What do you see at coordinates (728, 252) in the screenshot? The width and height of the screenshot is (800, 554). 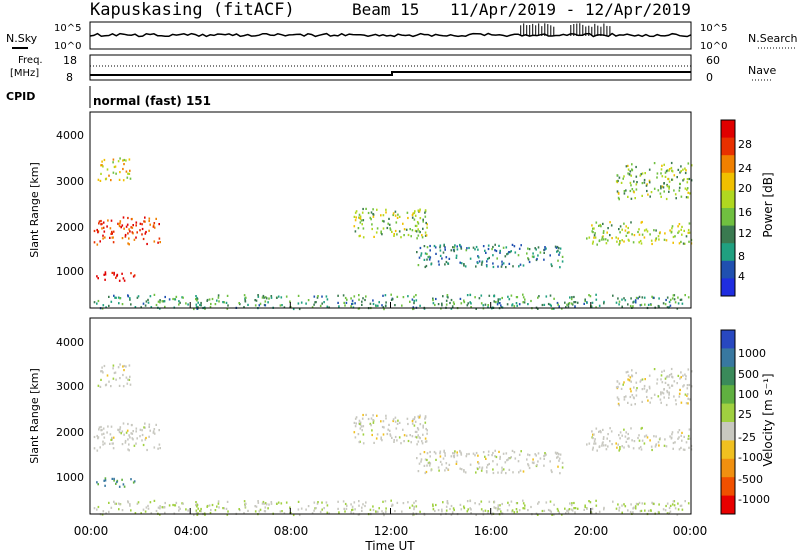 I see `power-colorbar-swatch` at bounding box center [728, 252].